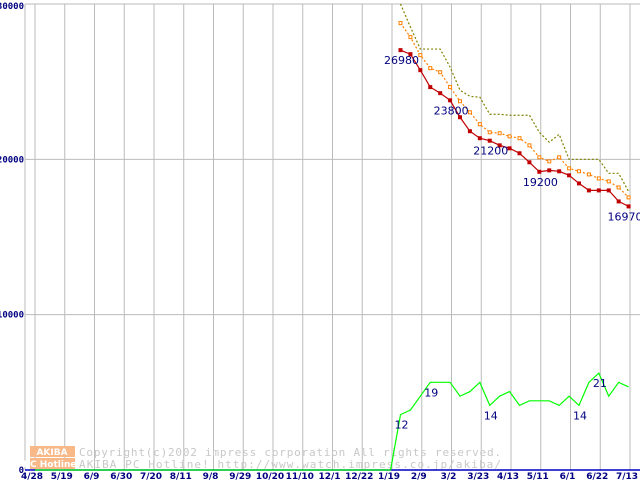 This screenshot has width=640, height=480. What do you see at coordinates (270, 476) in the screenshot?
I see `x-tick-label: 10/20` at bounding box center [270, 476].